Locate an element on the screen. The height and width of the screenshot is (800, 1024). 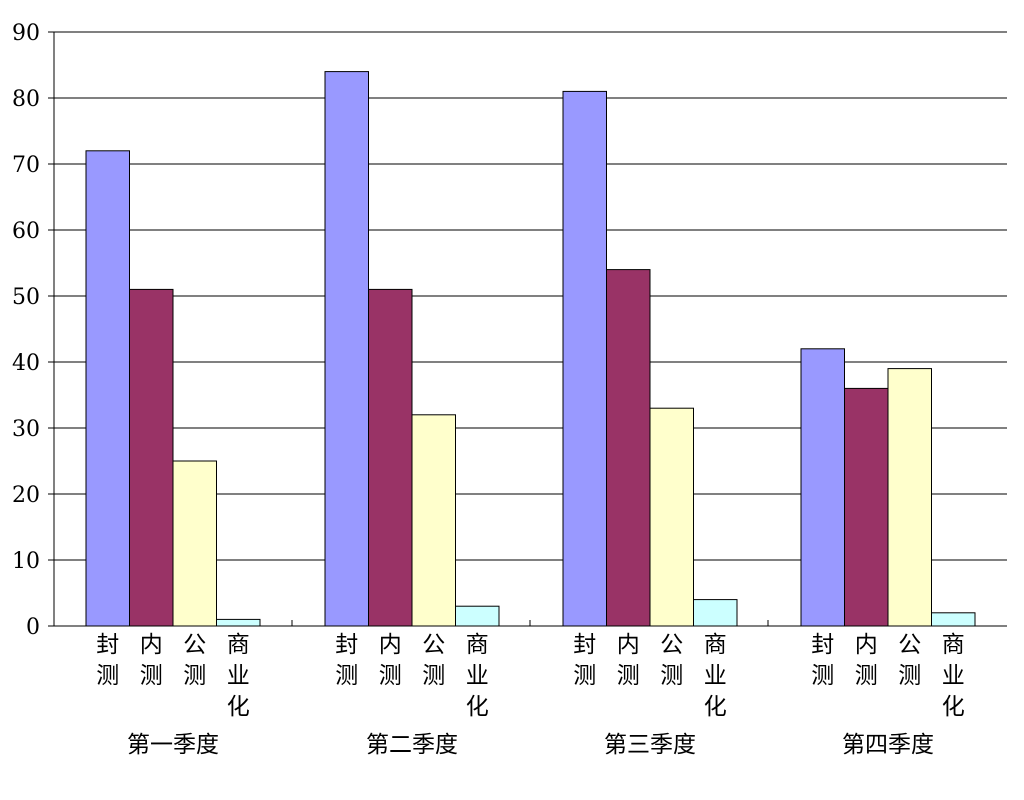
bar-公测-第四季度 is located at coordinates (909, 497).